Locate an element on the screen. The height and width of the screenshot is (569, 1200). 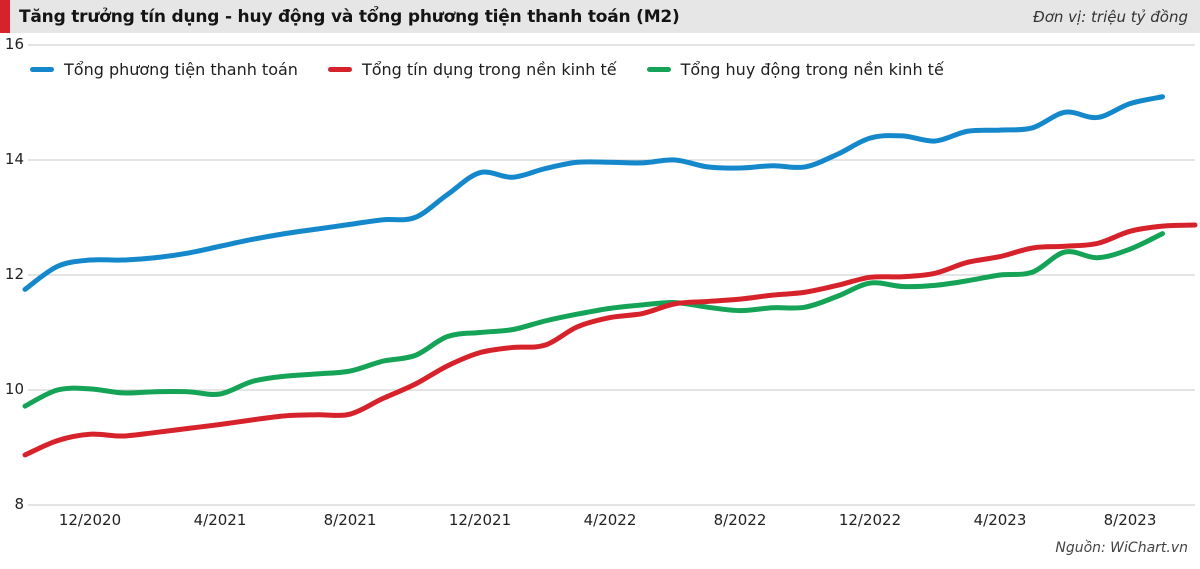
legend-label-deposits: Tổng huy động trong nền kinh tế is located at coordinates (812, 69).